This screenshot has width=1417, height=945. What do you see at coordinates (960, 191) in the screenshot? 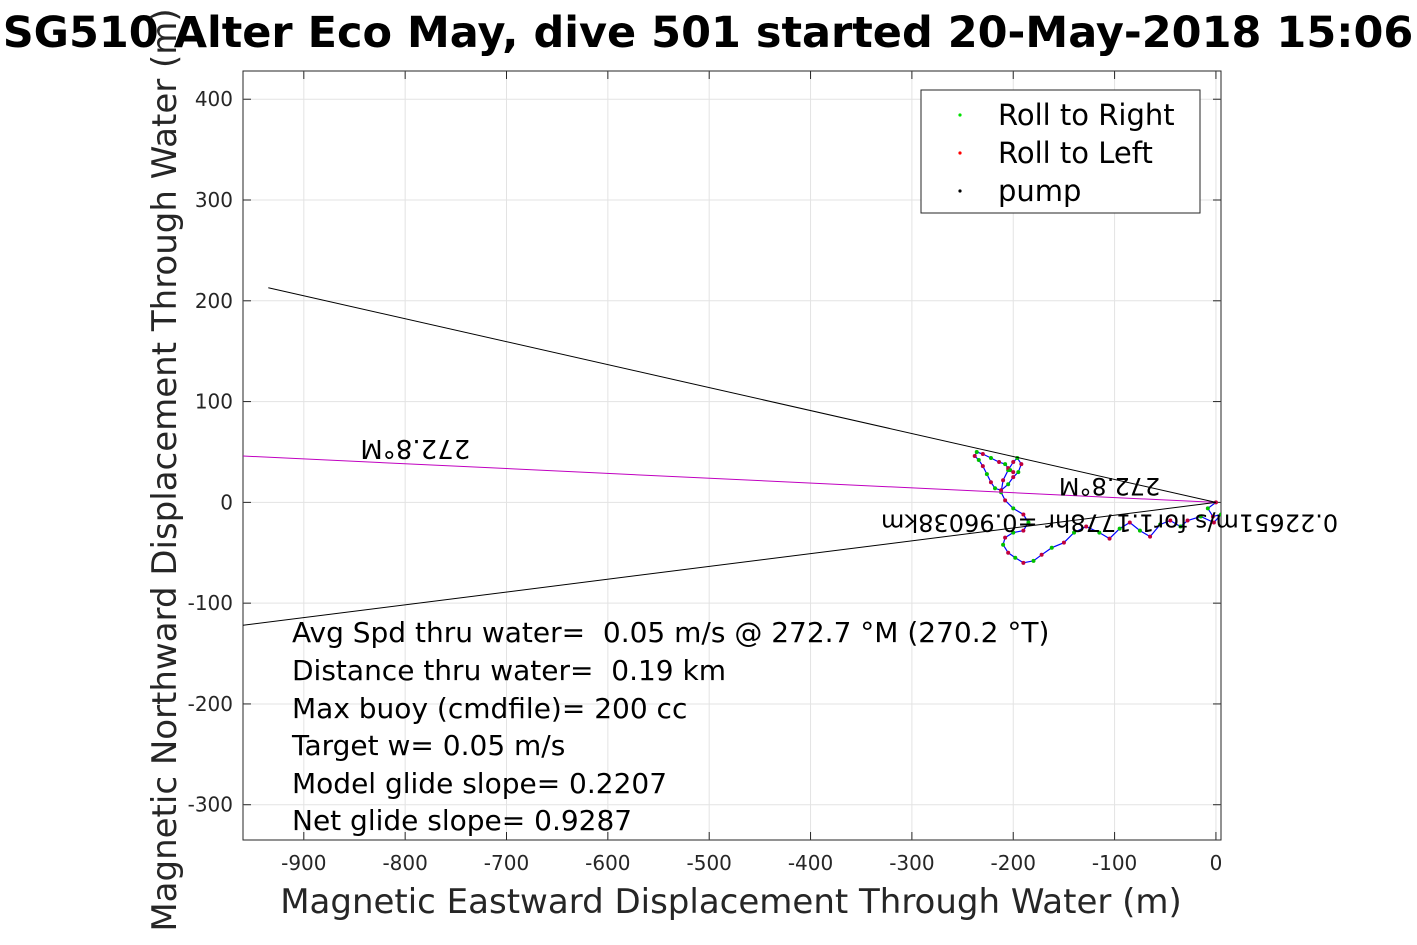
I see `legend-marker-pump` at bounding box center [960, 191].